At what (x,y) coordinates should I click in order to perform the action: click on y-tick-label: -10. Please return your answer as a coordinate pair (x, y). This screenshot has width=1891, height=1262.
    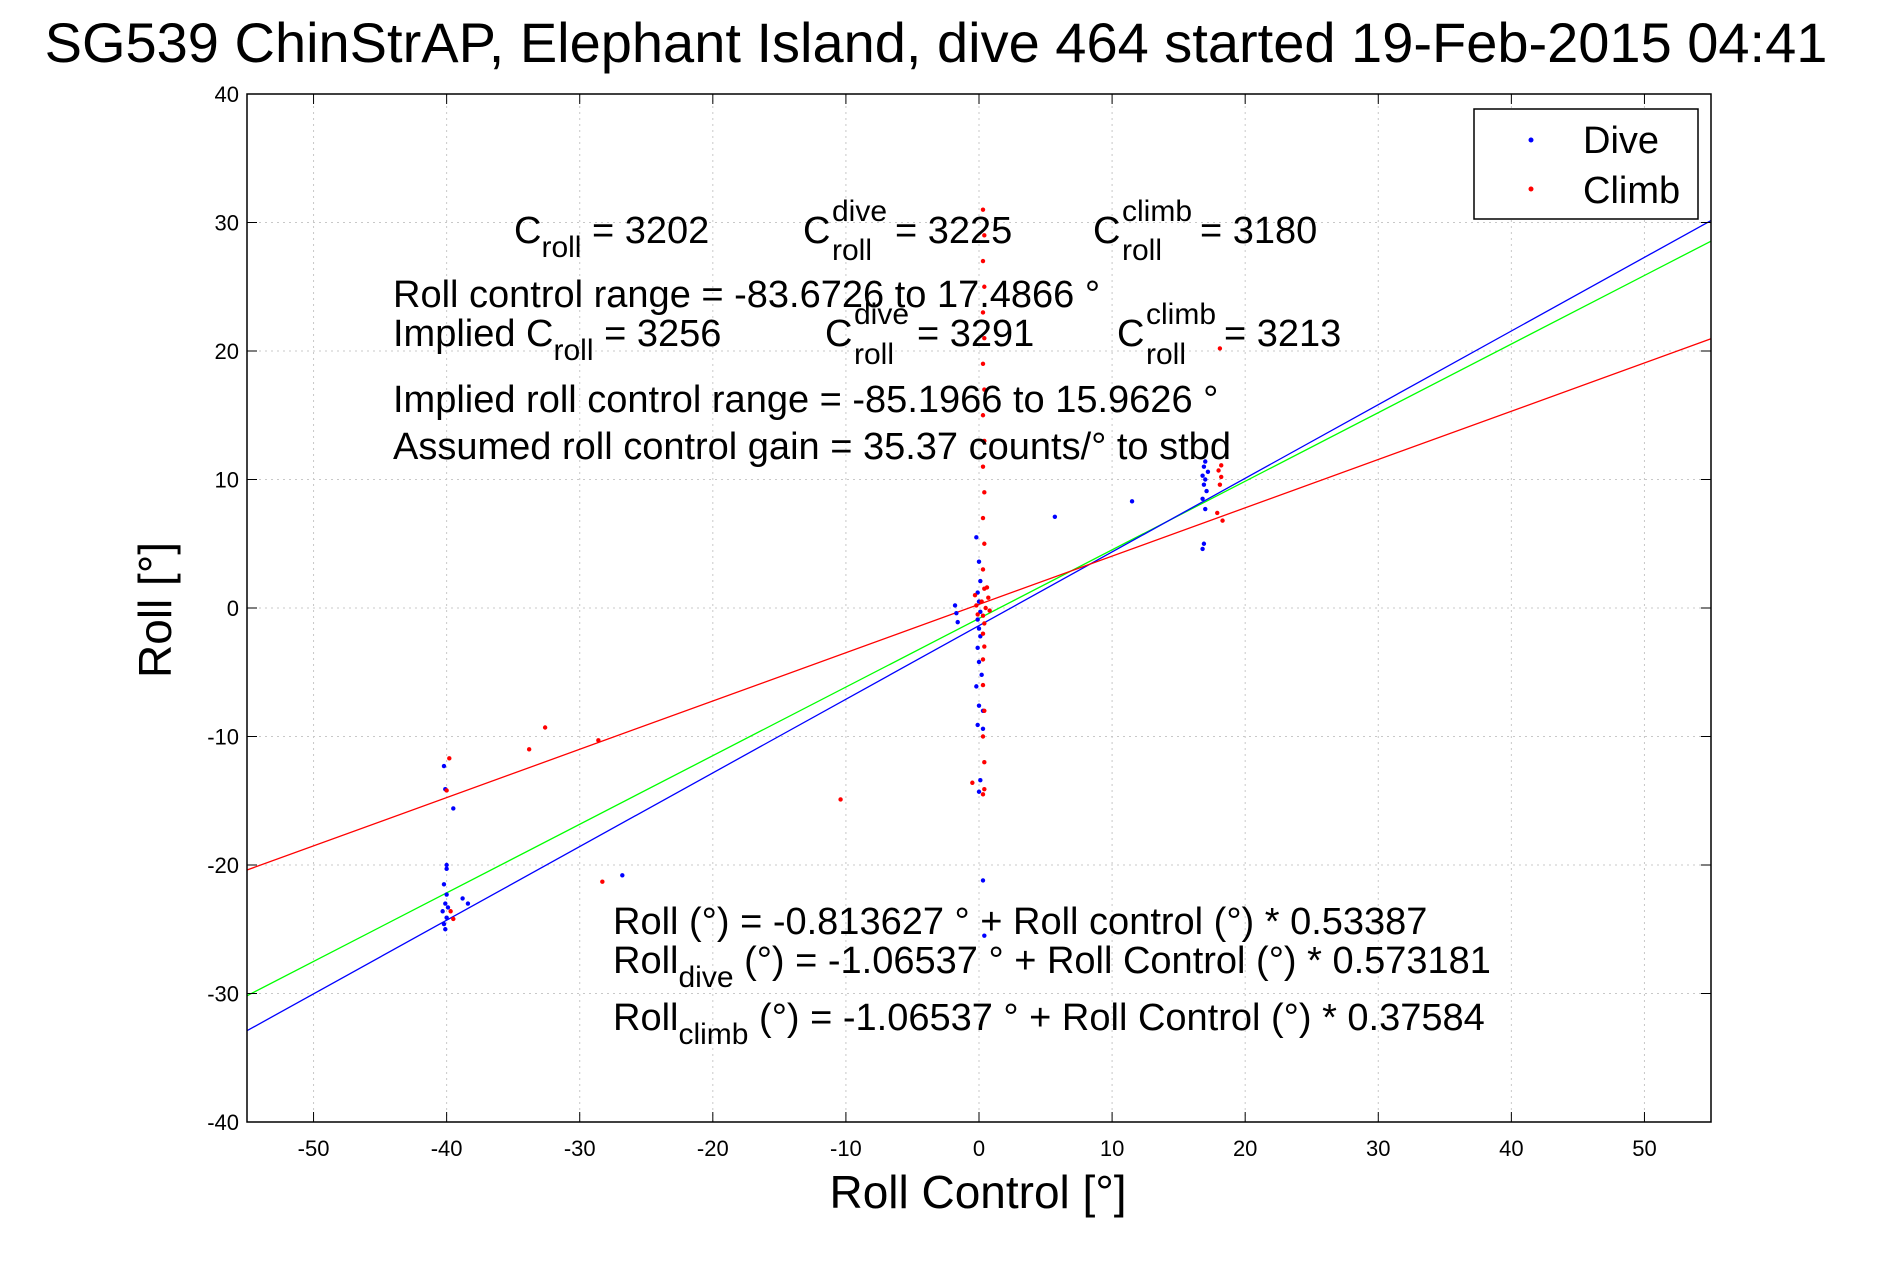
    Looking at the image, I should click on (223, 737).